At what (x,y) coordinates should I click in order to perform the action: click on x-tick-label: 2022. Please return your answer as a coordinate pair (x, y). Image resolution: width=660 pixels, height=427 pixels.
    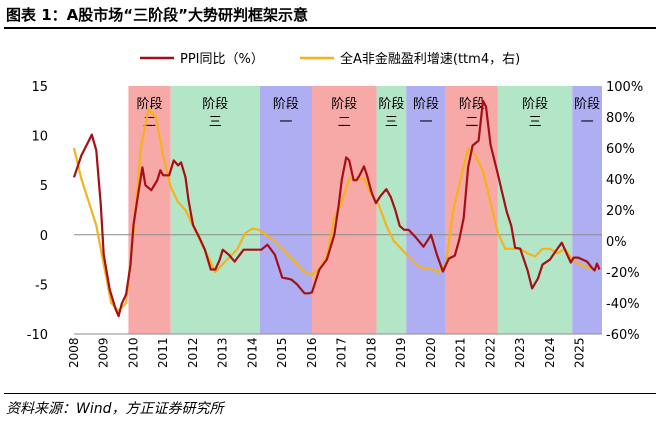
    Looking at the image, I should click on (490, 352).